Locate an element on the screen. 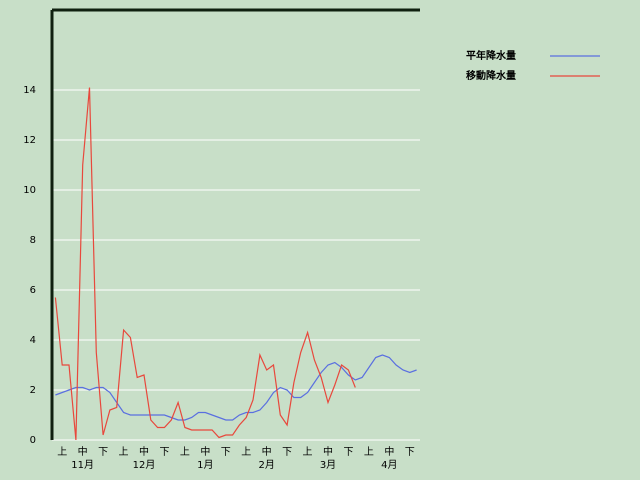 Image resolution: width=640 pixels, height=480 pixels. y-tick-label: 4 is located at coordinates (33, 340).